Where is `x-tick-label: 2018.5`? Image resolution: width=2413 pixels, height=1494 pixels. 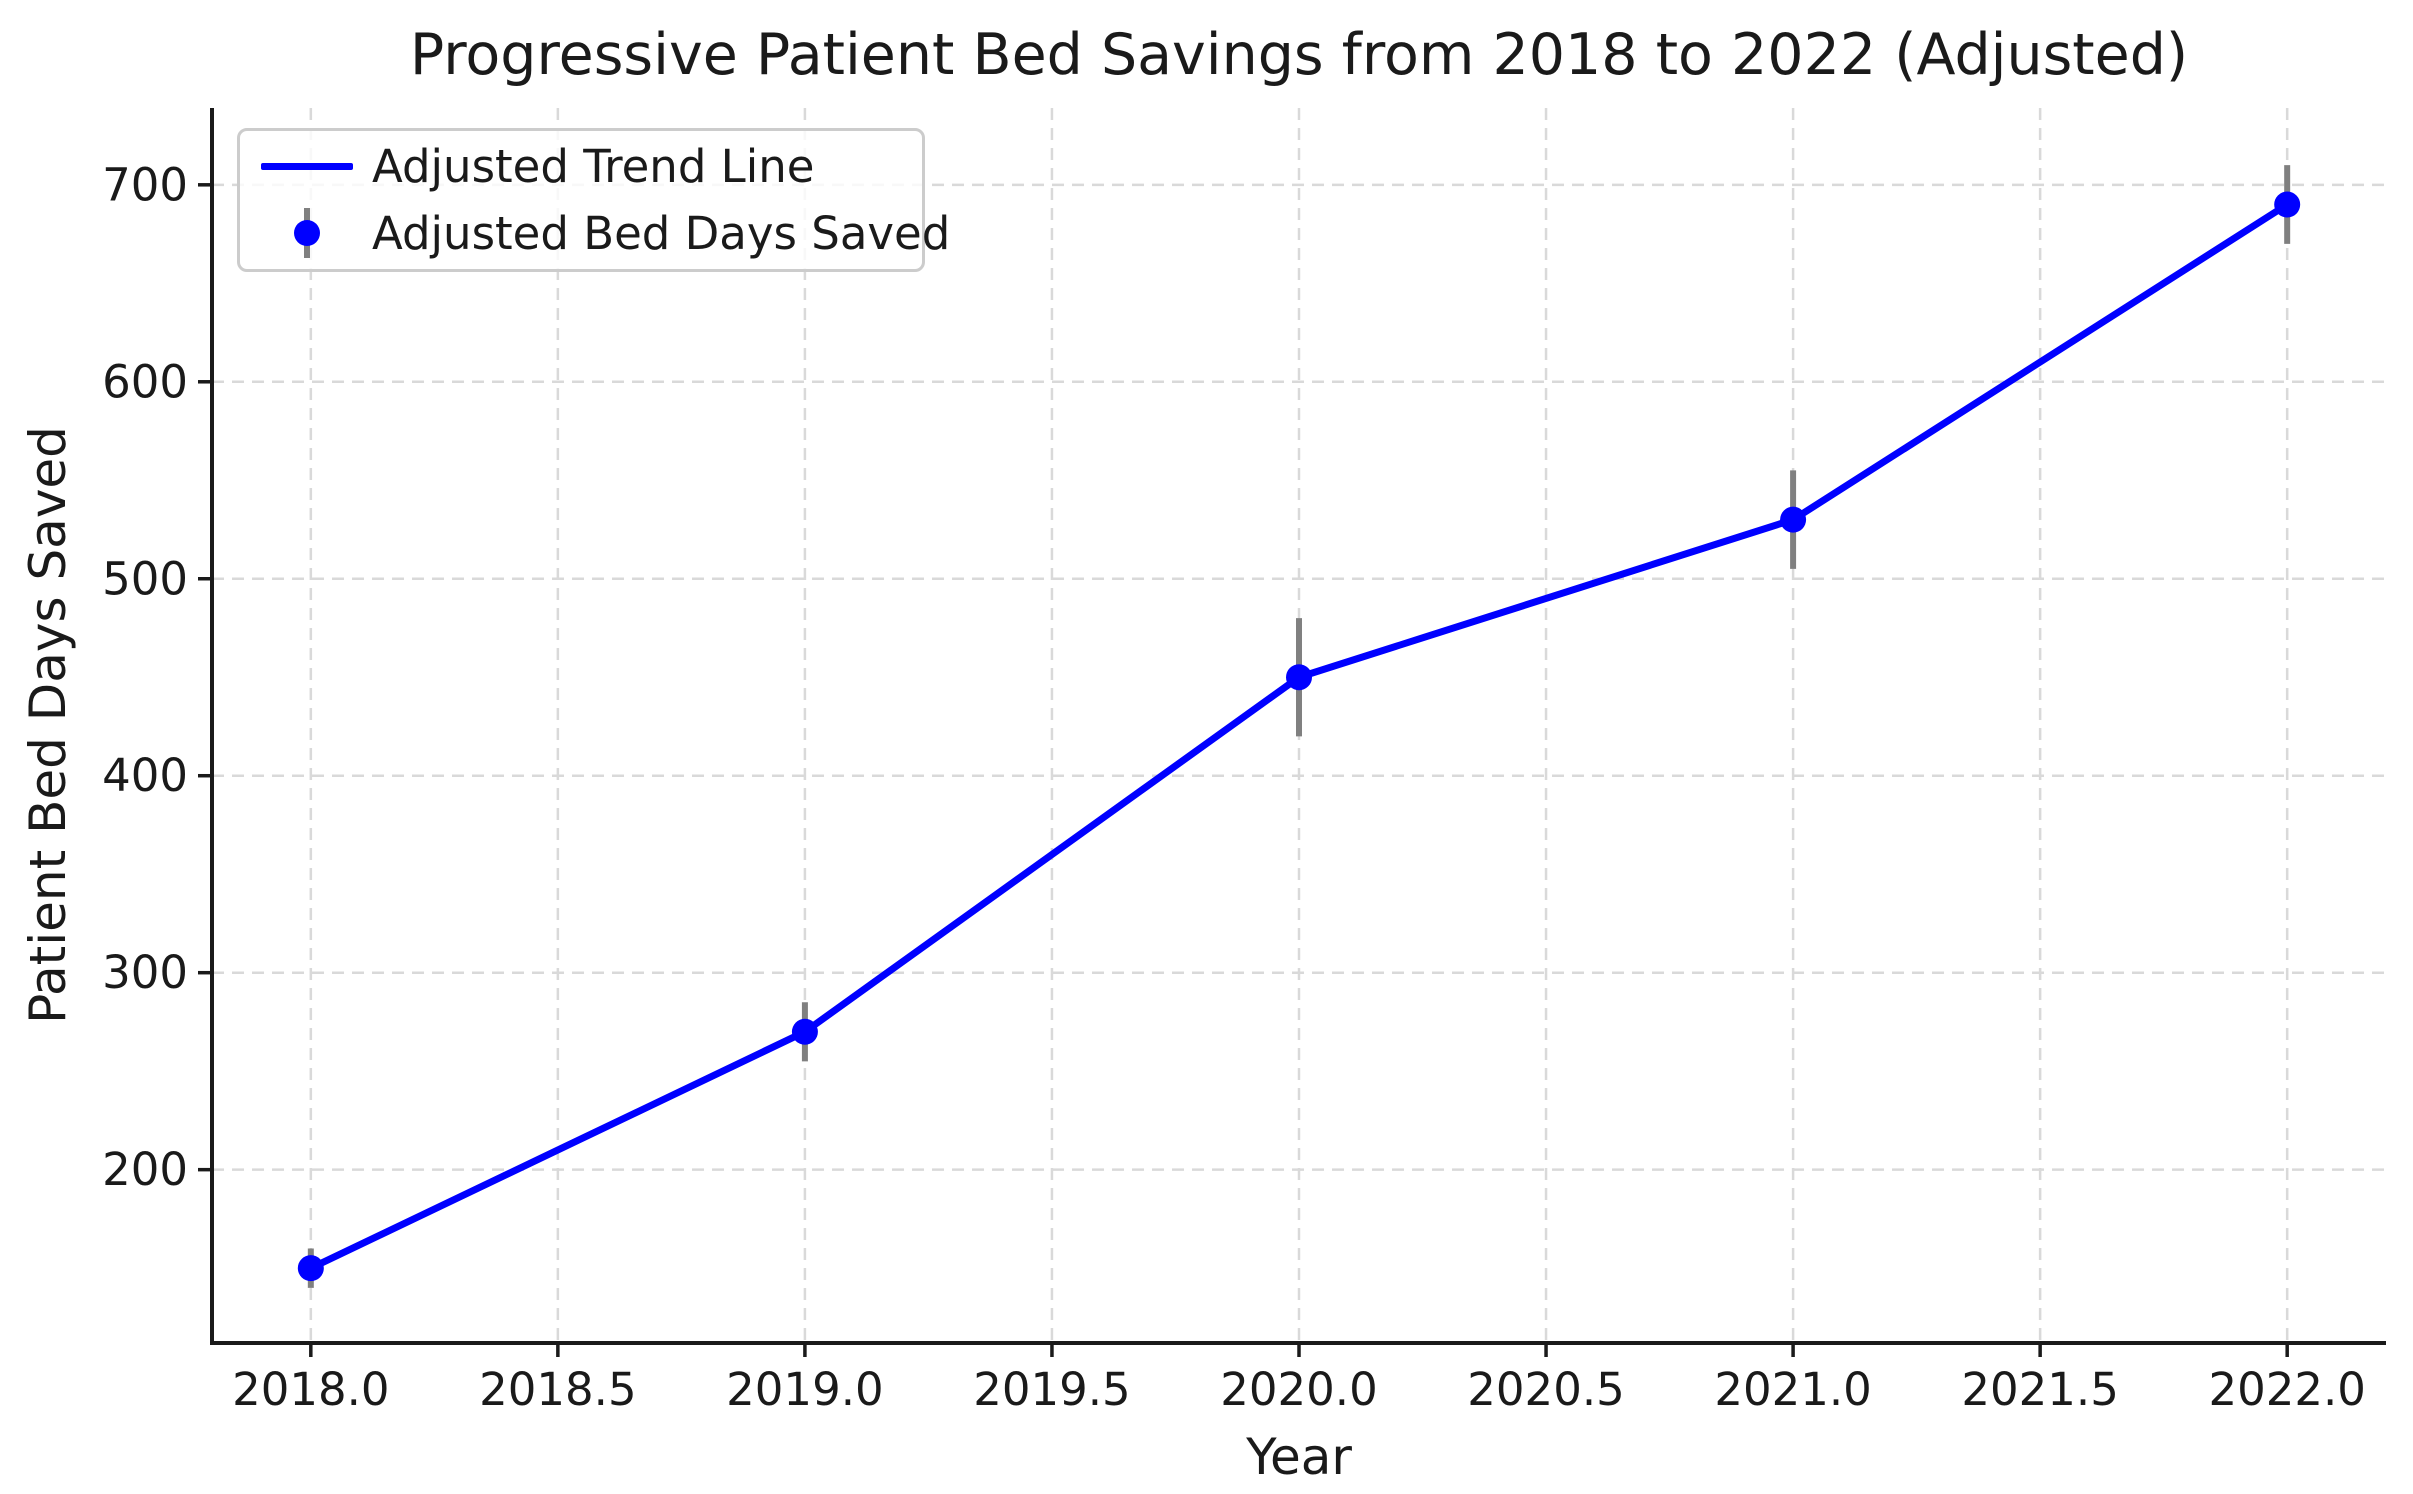 x-tick-label: 2018.5 is located at coordinates (557, 1389).